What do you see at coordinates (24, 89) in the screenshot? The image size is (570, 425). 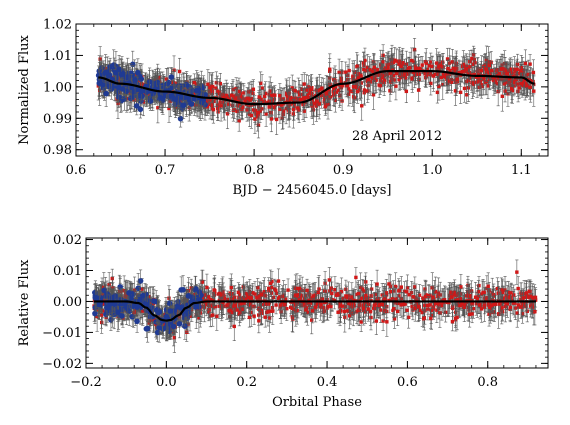 I see `top-y-axis-label: Normalized Flux` at bounding box center [24, 89].